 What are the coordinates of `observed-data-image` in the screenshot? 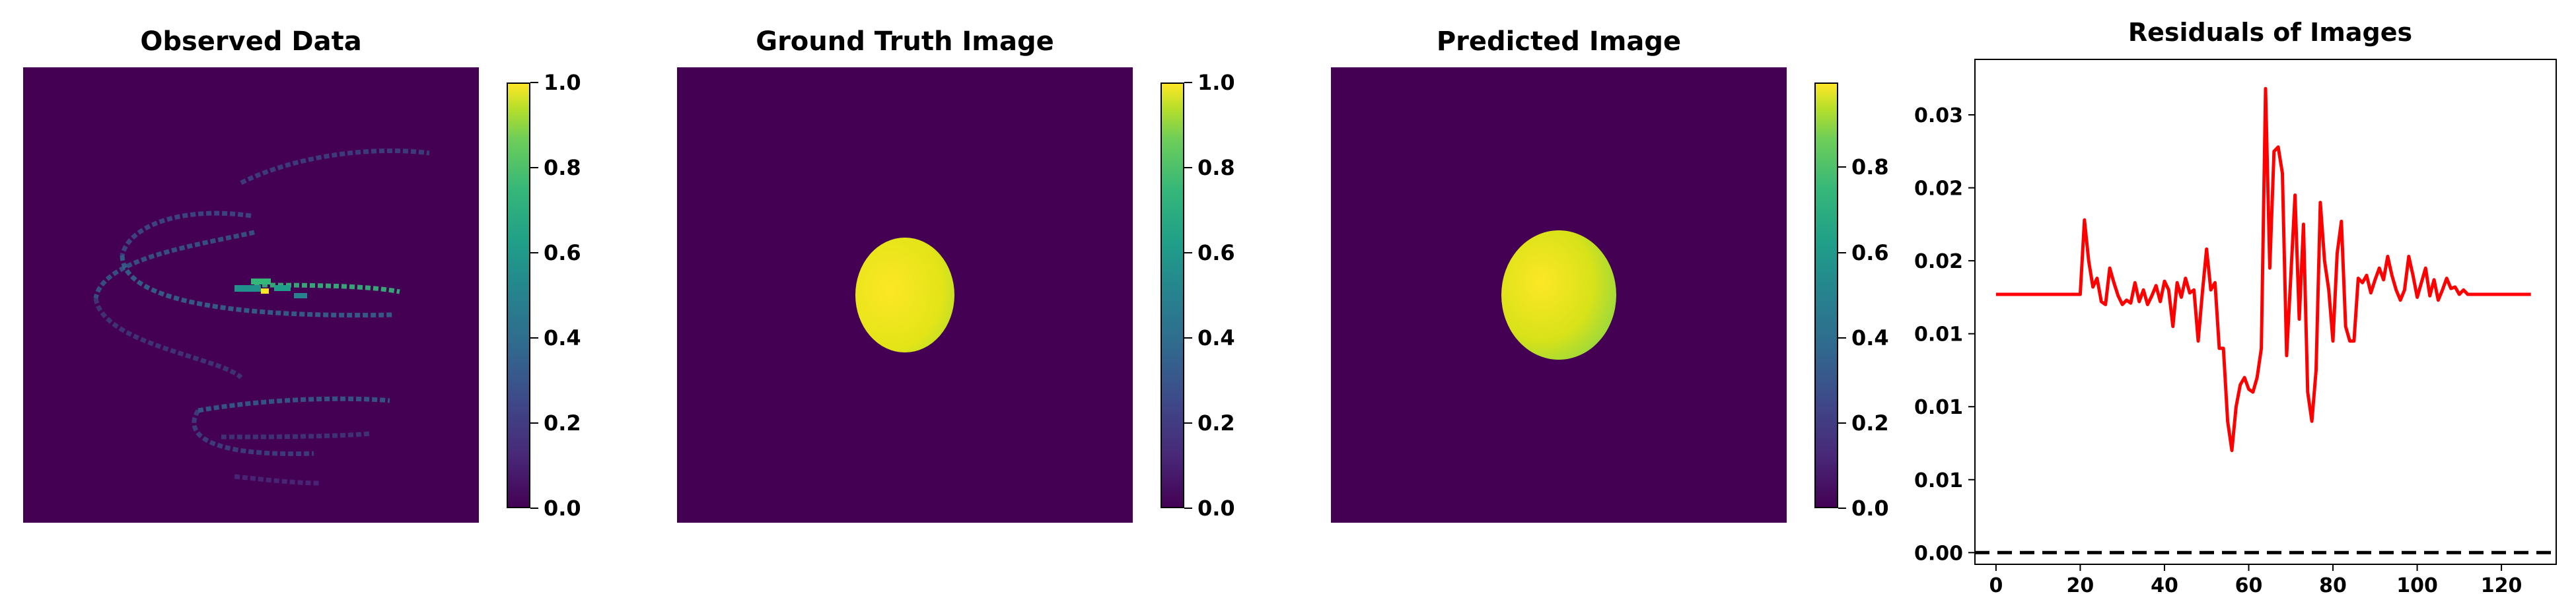 It's located at (251, 295).